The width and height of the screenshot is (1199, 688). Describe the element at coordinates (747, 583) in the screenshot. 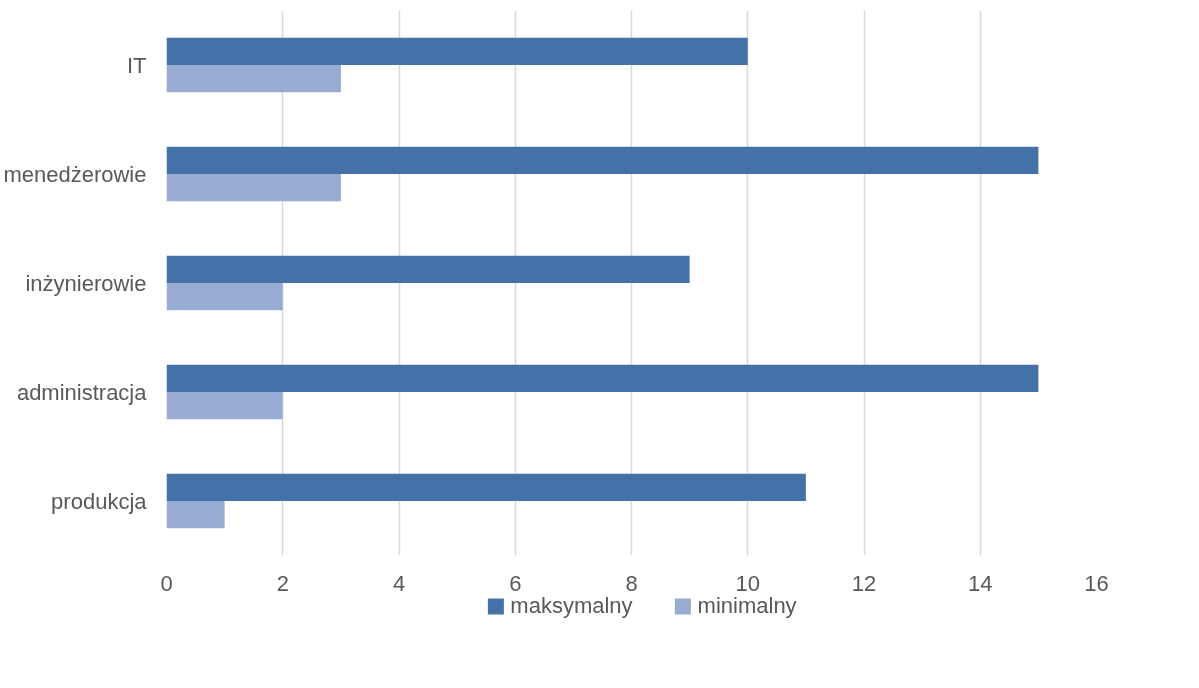

I see `x-tick-label: 10` at that location.